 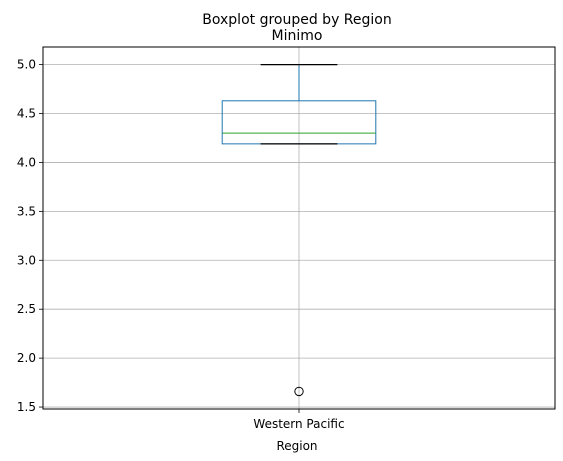 What do you see at coordinates (299, 391) in the screenshot?
I see `outlier-point` at bounding box center [299, 391].